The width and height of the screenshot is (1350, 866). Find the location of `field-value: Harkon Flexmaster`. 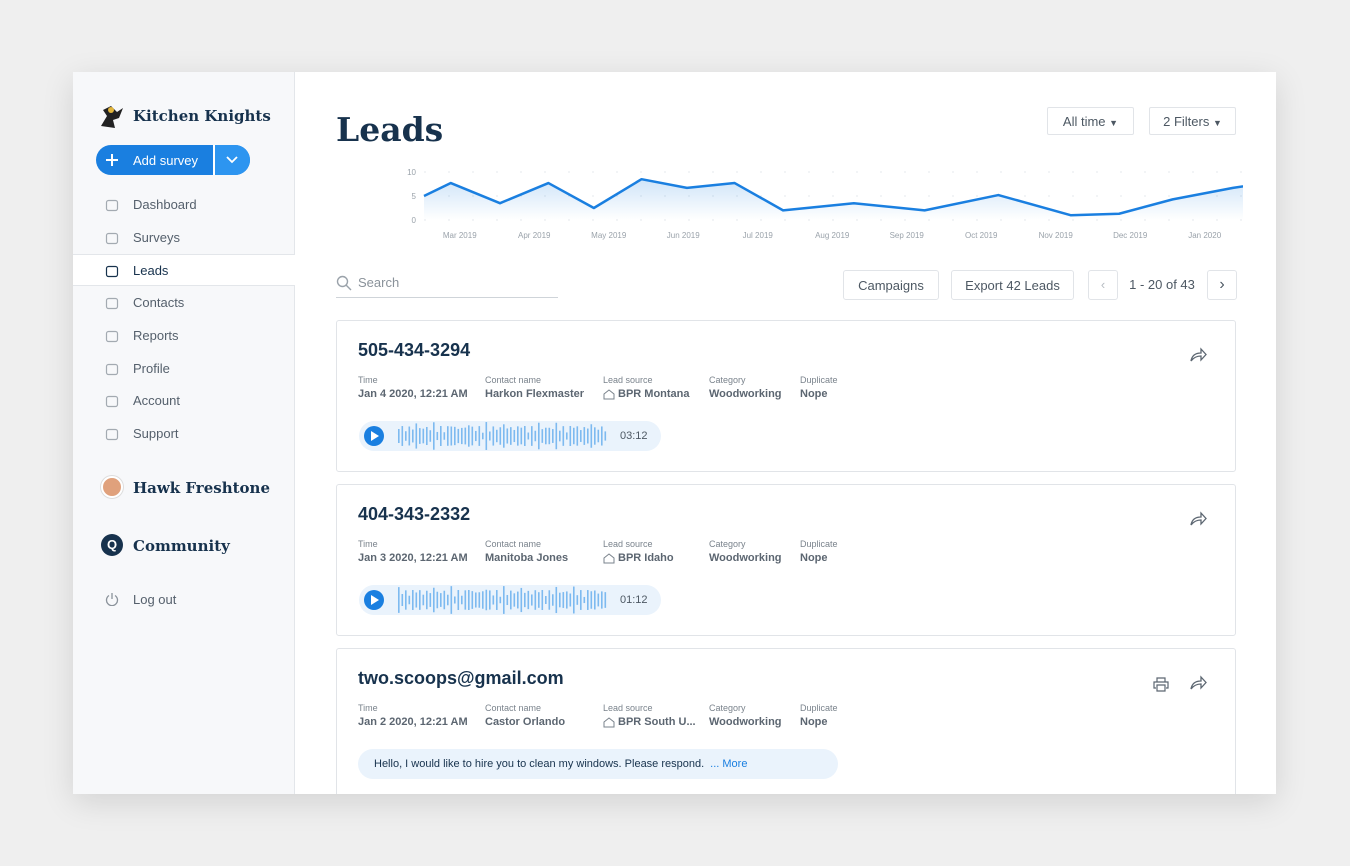

field-value: Harkon Flexmaster is located at coordinates (535, 394).